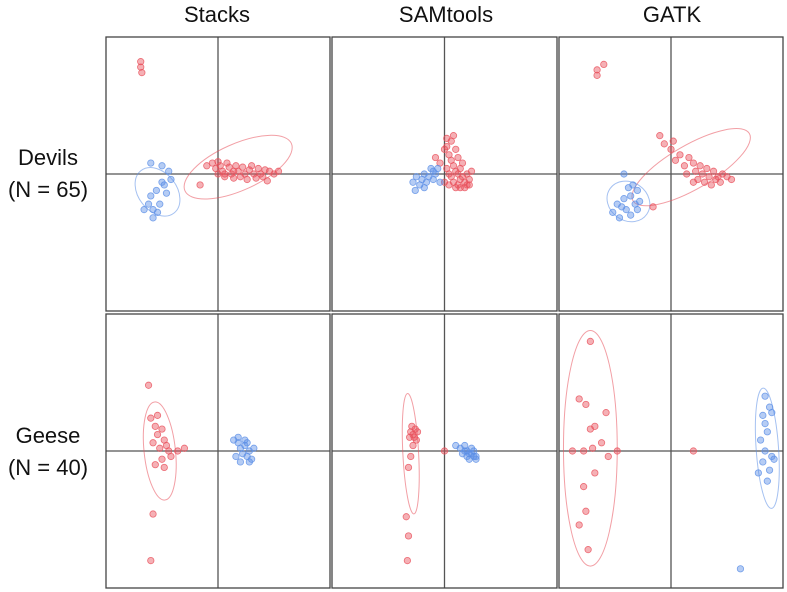  Describe the element at coordinates (48, 157) in the screenshot. I see `row-label-devils-name: Devils` at that location.